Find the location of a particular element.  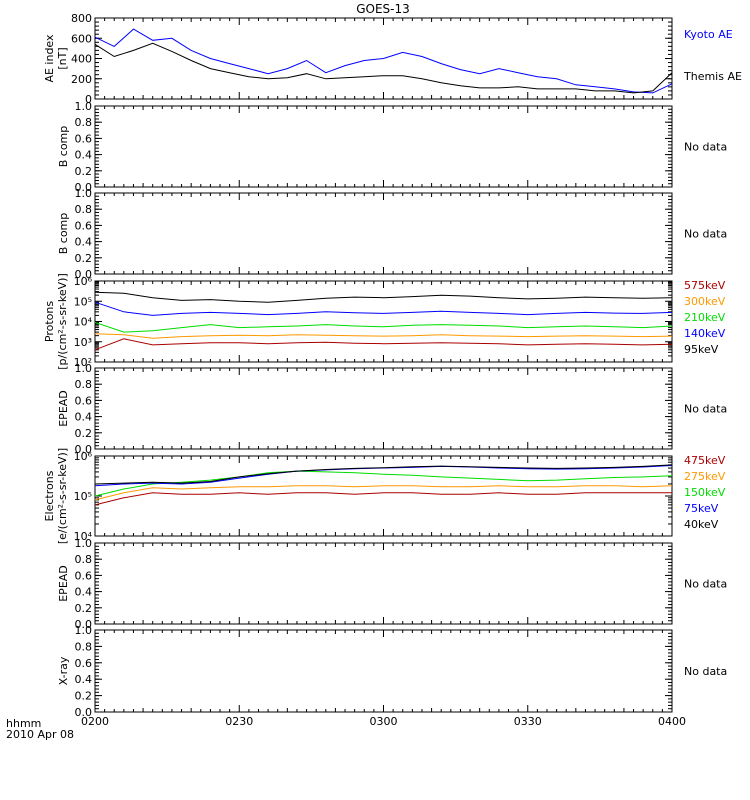

time-tick-label: 0200 is located at coordinates (95, 721).